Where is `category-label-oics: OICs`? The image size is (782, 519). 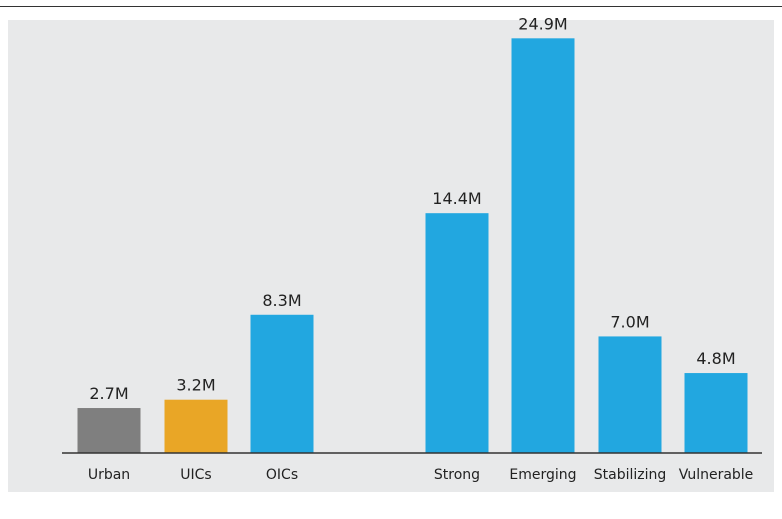
category-label-oics: OICs is located at coordinates (282, 475).